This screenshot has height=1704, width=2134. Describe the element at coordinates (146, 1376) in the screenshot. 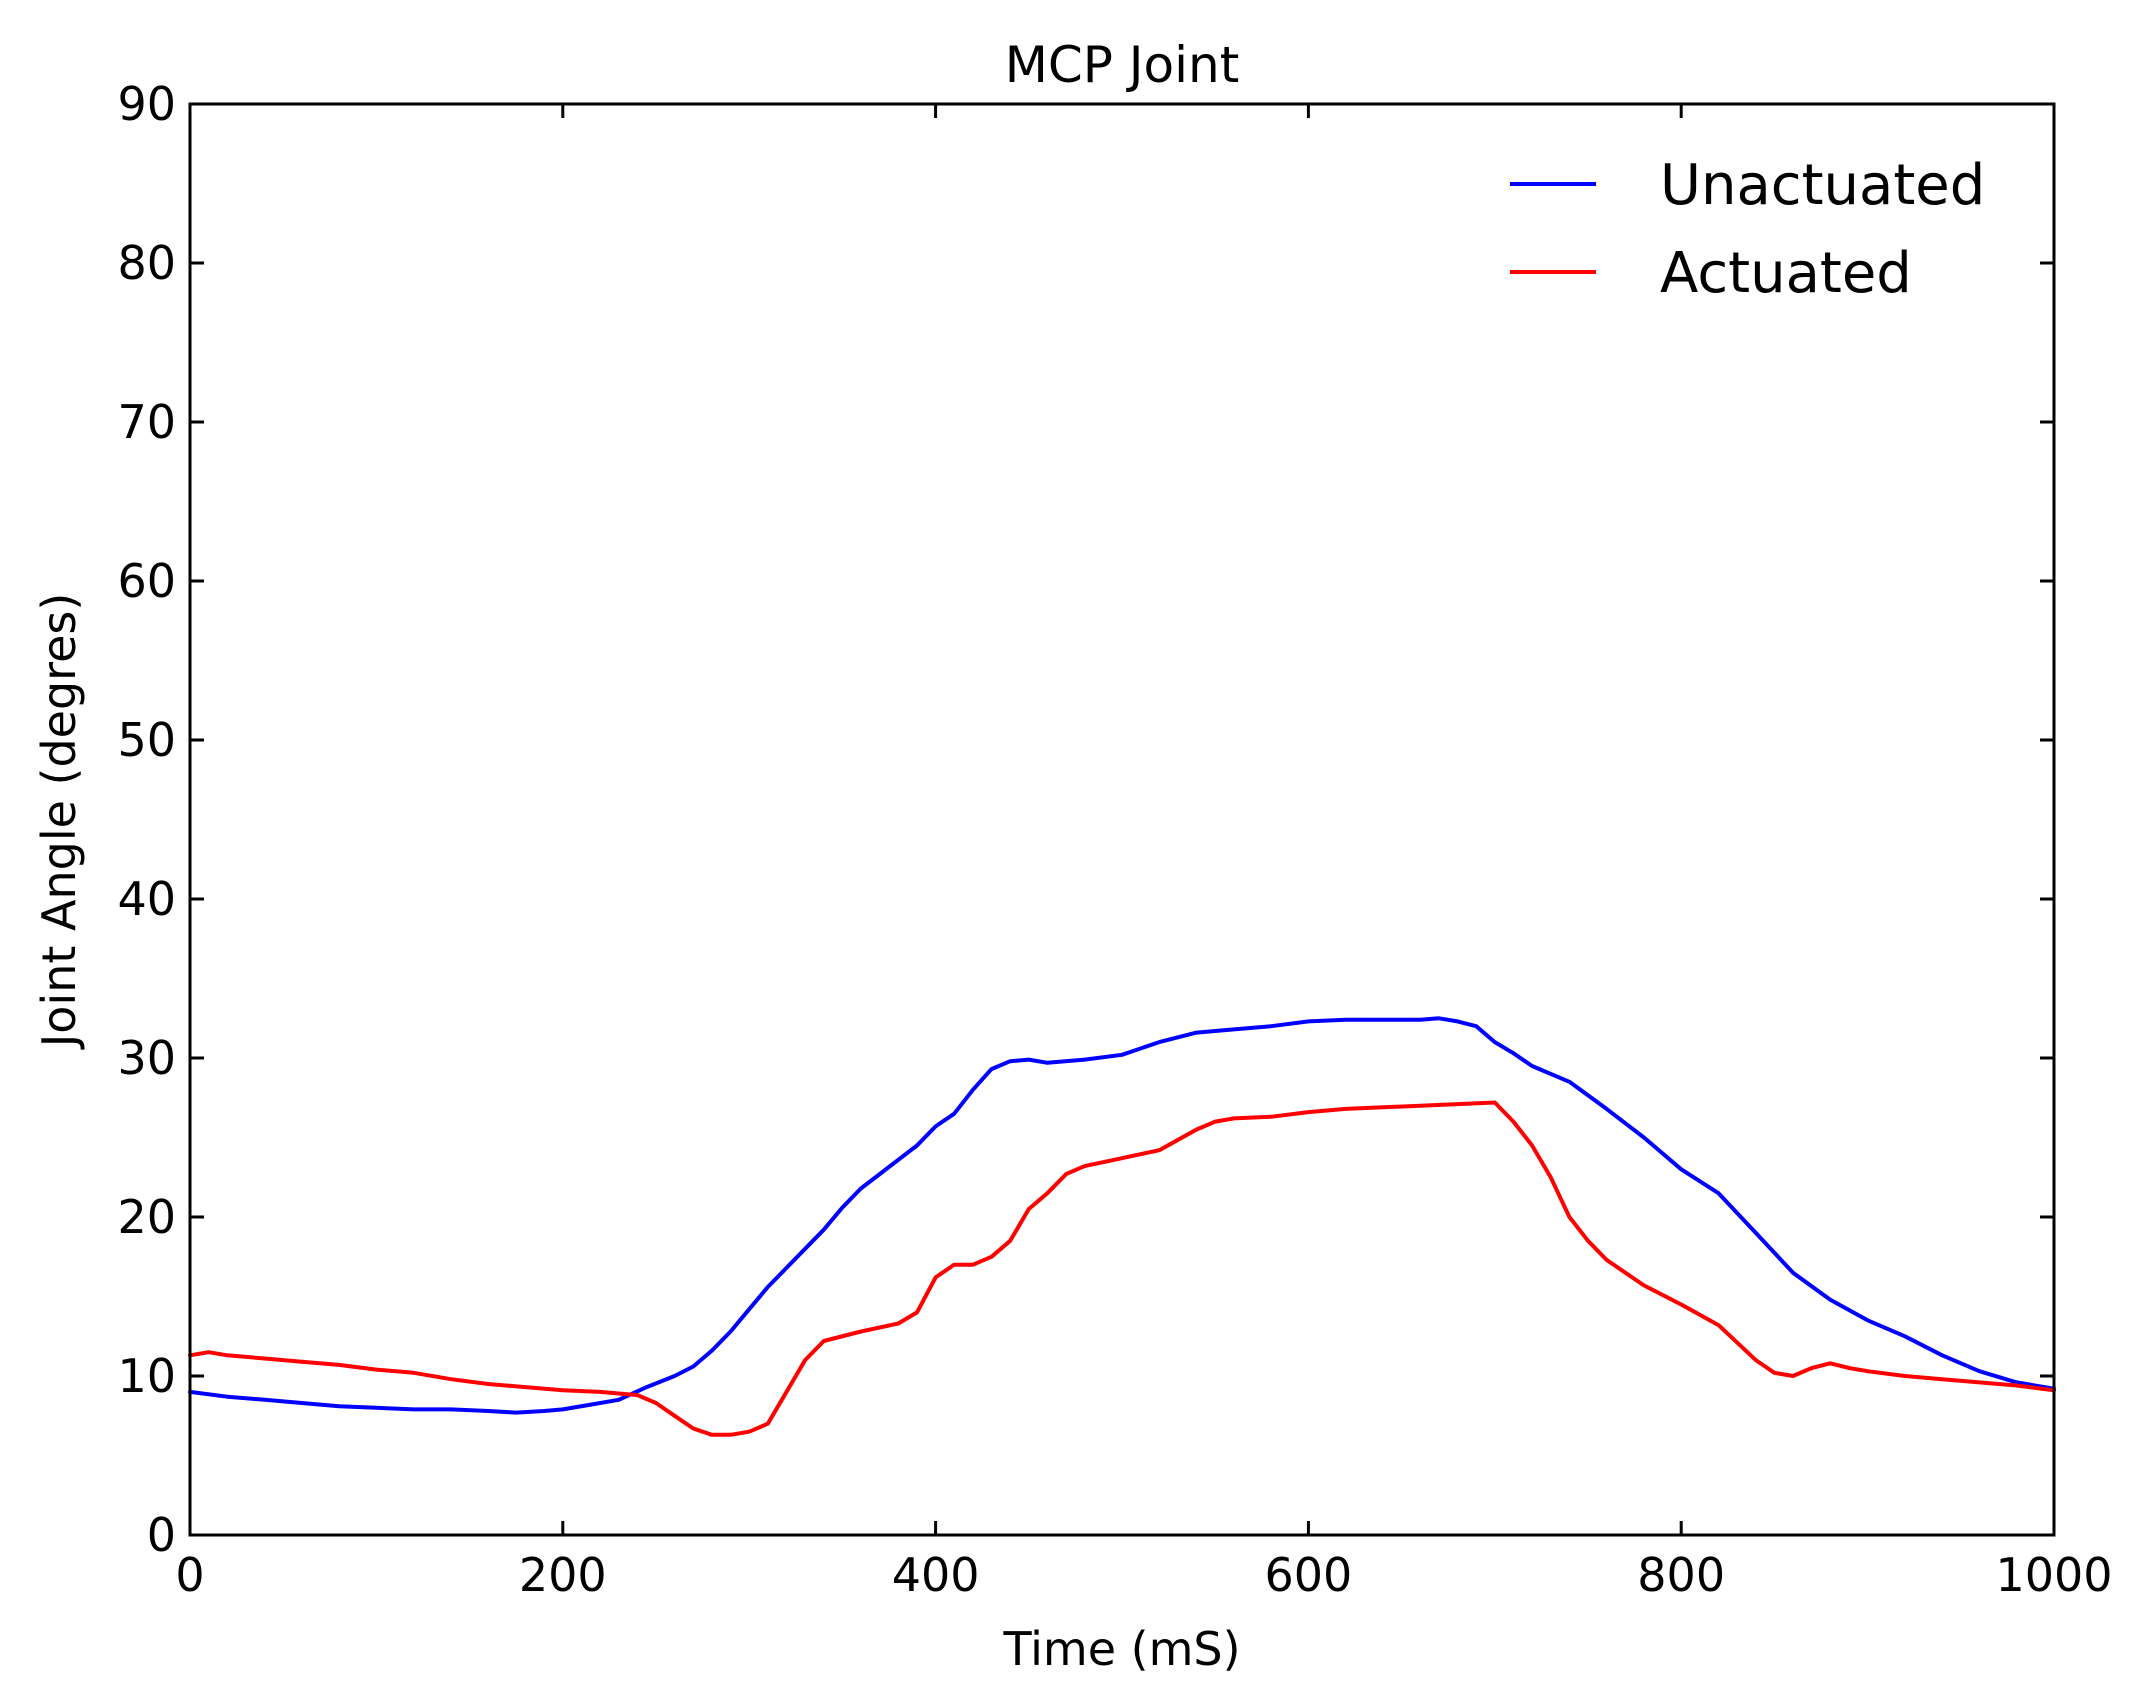

I see `y-tick-label: 10` at that location.